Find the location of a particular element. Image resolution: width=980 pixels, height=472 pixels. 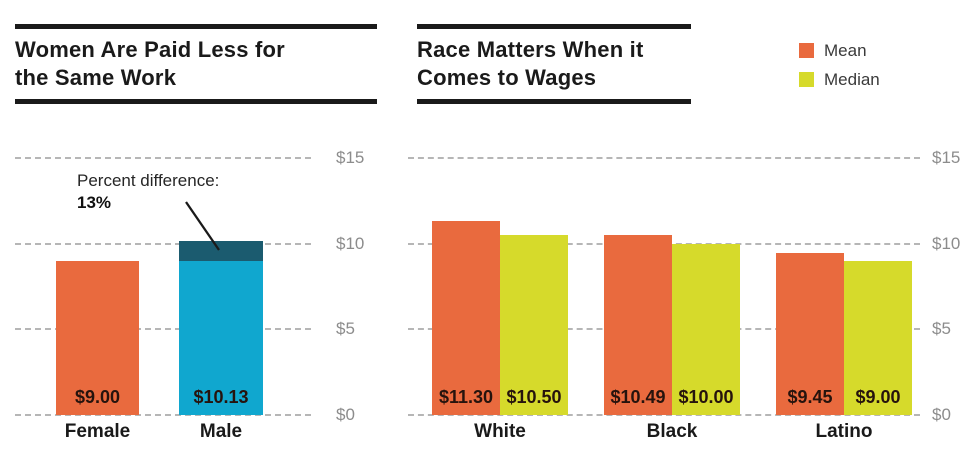

category-label: Black is located at coordinates (672, 431).